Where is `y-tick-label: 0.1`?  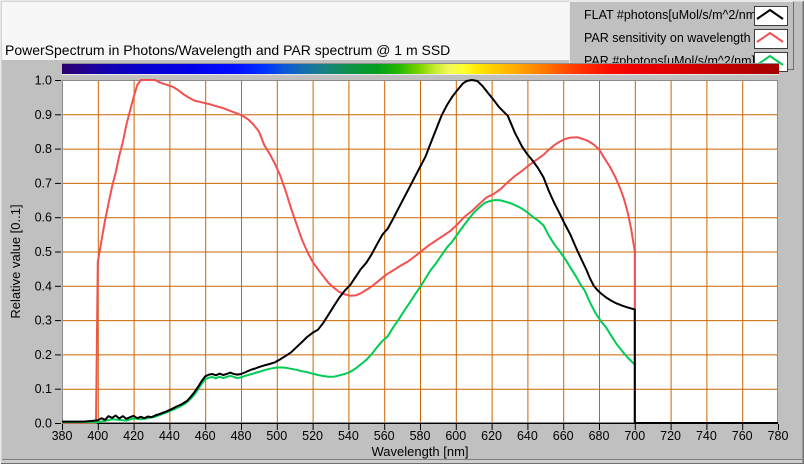
y-tick-label: 0.1 is located at coordinates (43, 389).